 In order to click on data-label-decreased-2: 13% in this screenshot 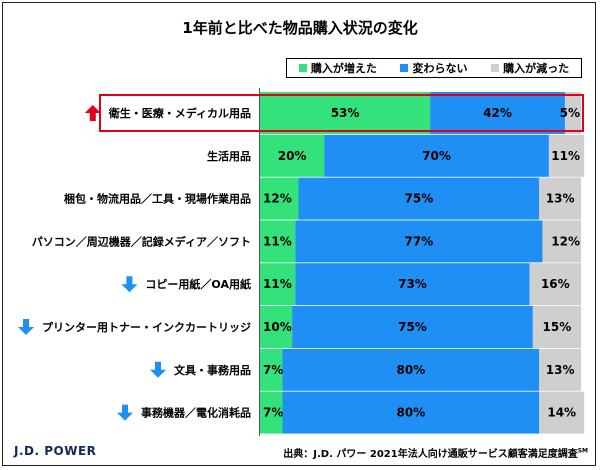, I will do `click(560, 199)`.